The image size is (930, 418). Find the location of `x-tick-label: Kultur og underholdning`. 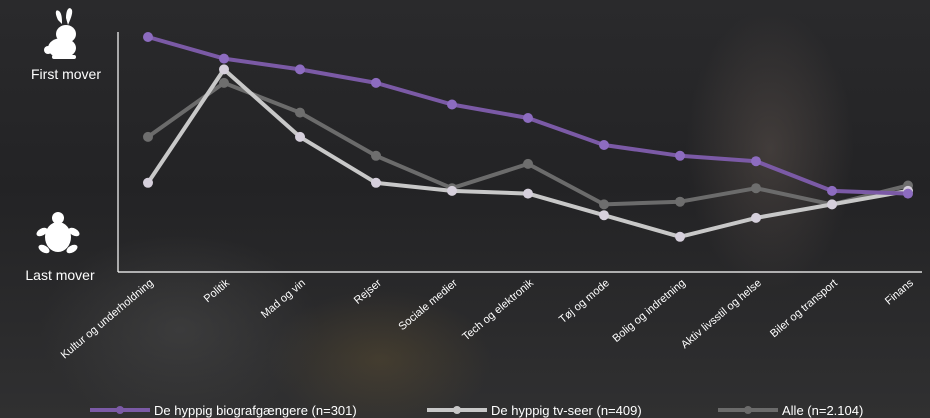

x-tick-label: Kultur og underholdning is located at coordinates (107, 319).